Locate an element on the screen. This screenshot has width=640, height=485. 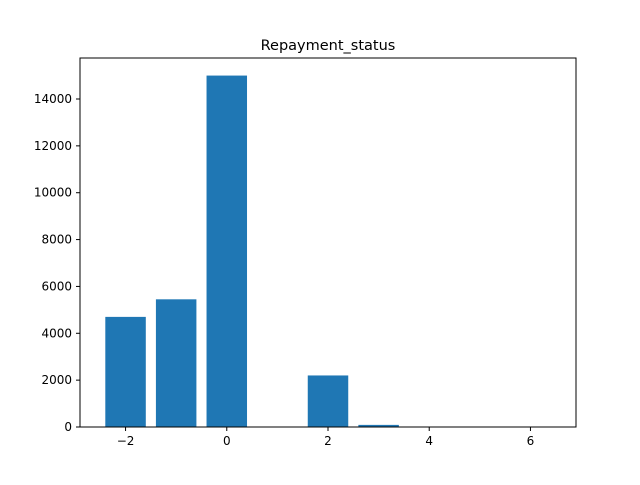
x-tick-label: 2 is located at coordinates (328, 441).